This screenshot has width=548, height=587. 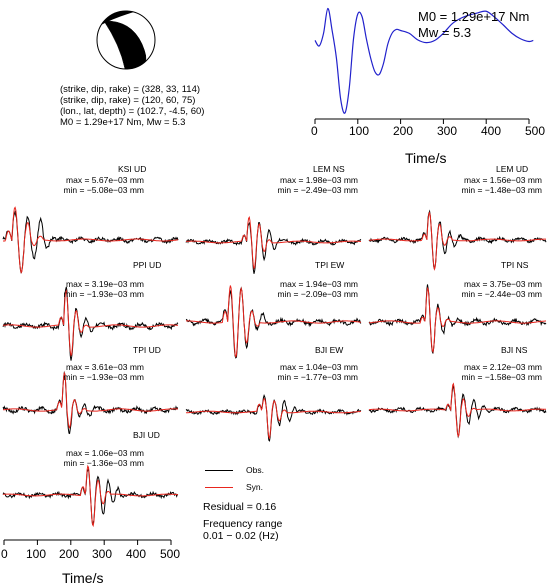 I want to click on amplitude-max: max = 1.98e−03 mm, so click(x=319, y=180).